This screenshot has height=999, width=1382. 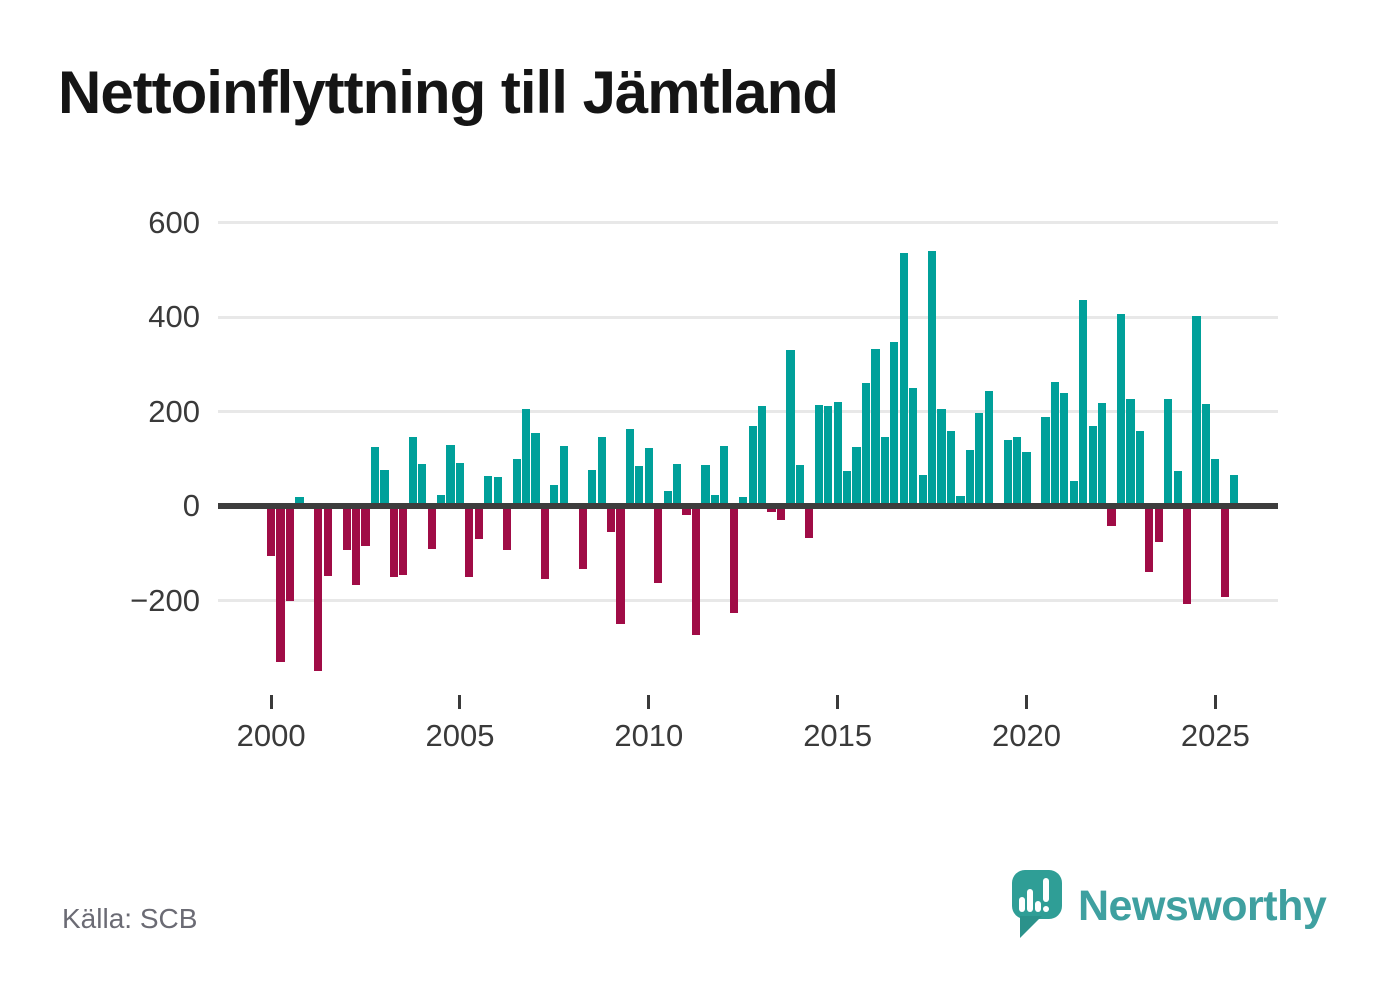 What do you see at coordinates (601, 471) in the screenshot?
I see `bar-2008Q4` at bounding box center [601, 471].